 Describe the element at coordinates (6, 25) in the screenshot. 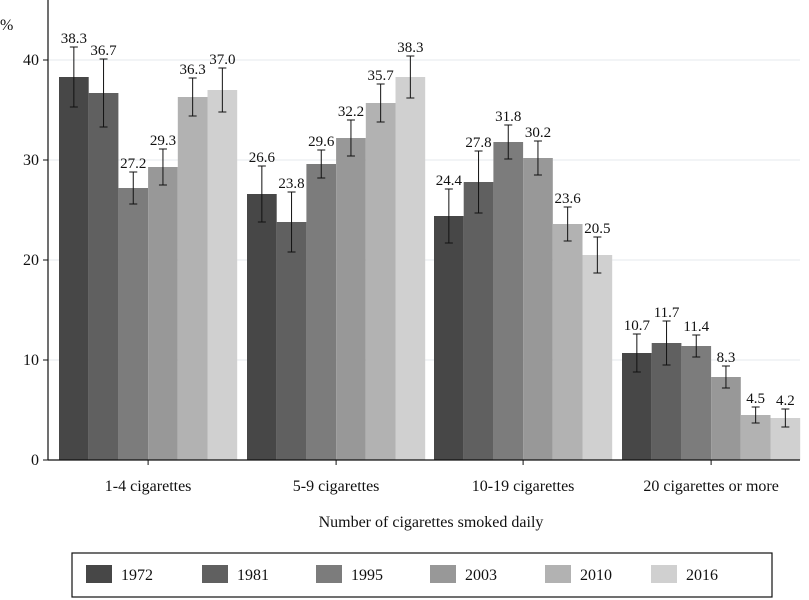

I see `y-axis-title: %` at that location.